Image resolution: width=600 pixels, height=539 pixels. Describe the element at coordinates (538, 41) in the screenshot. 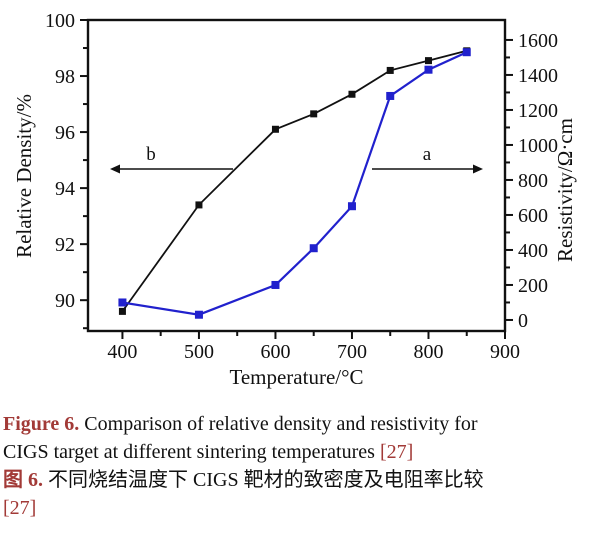

I see `right-tick-label: 1600` at that location.